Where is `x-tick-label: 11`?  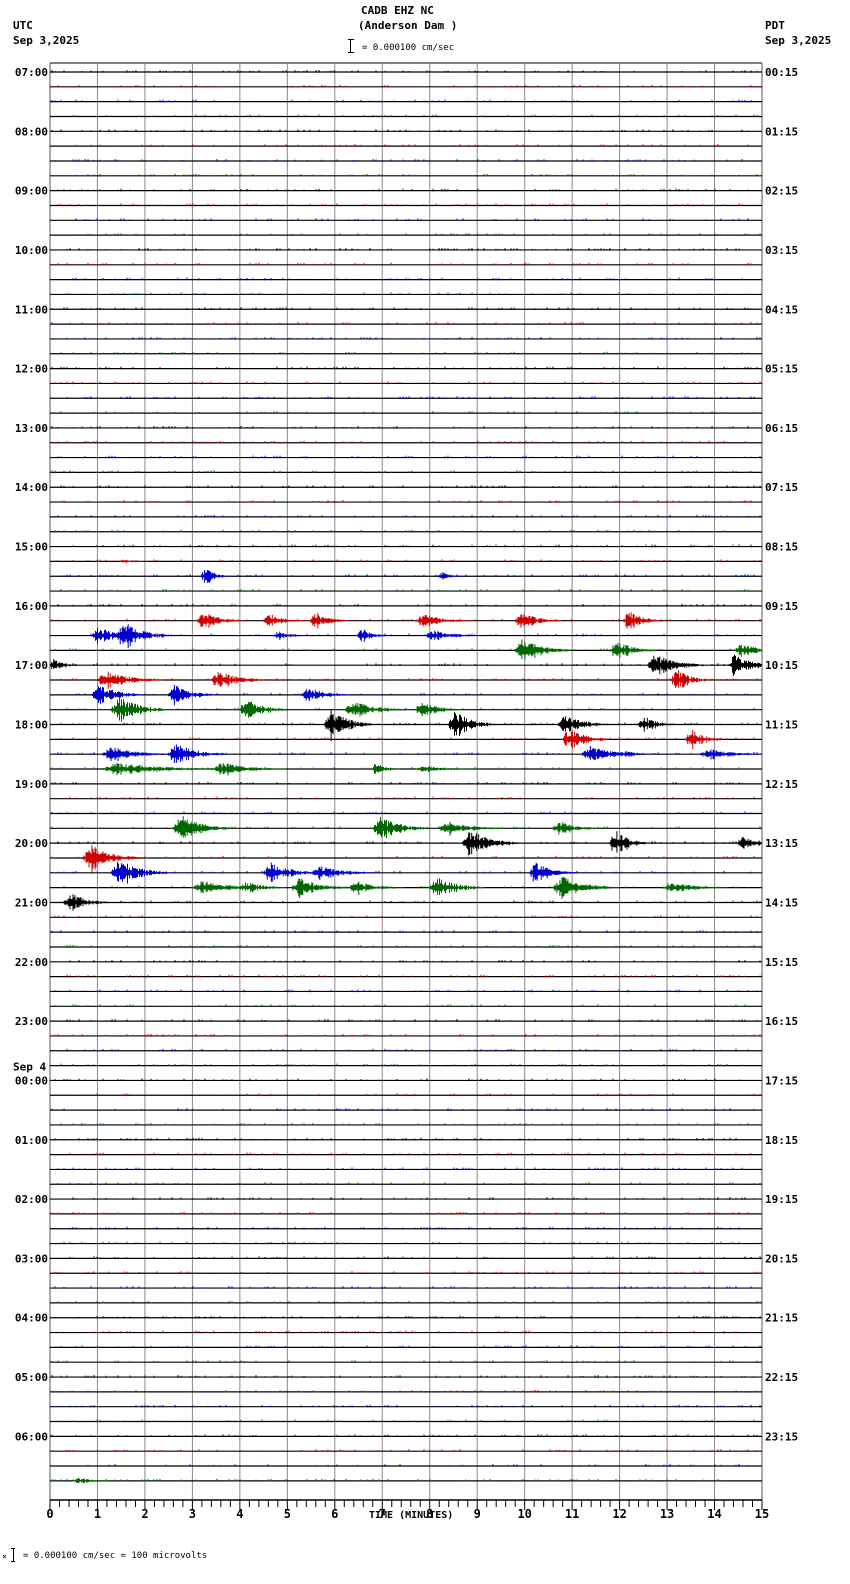
x-tick-label: 11 is located at coordinates (572, 1514).